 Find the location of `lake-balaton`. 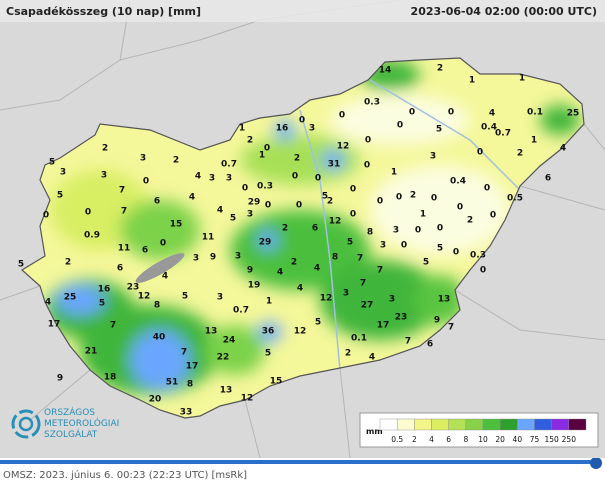

lake-balaton is located at coordinates (160, 268).